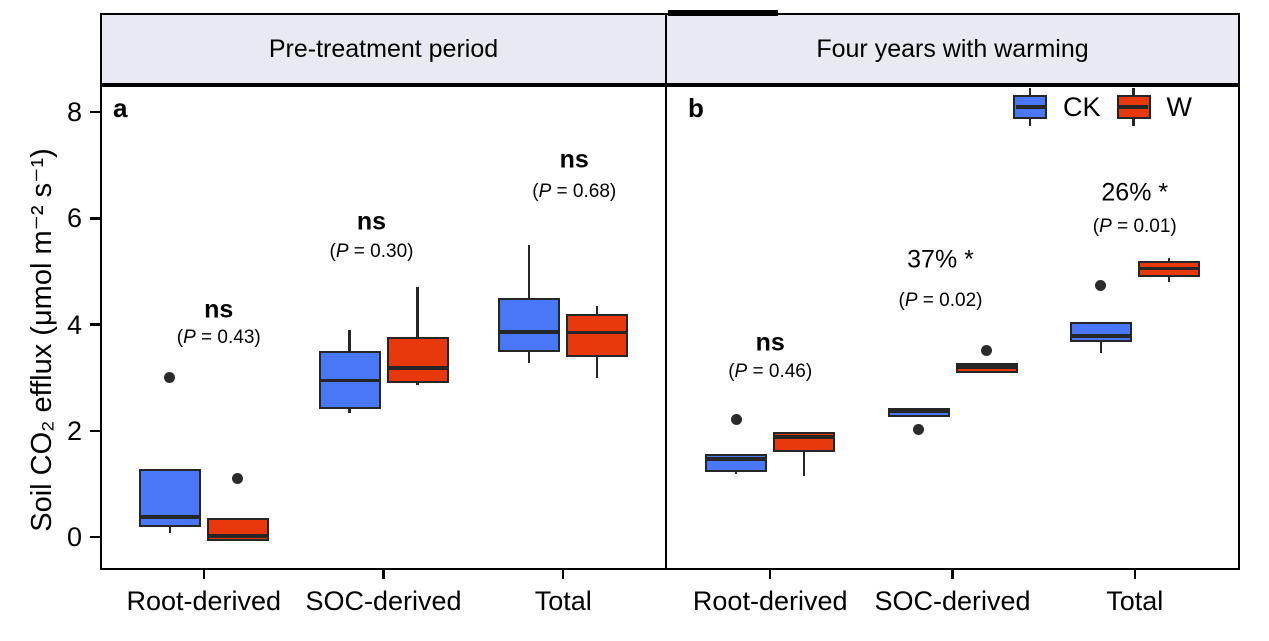  Describe the element at coordinates (1179, 106) in the screenshot. I see `legend-label: W` at that location.